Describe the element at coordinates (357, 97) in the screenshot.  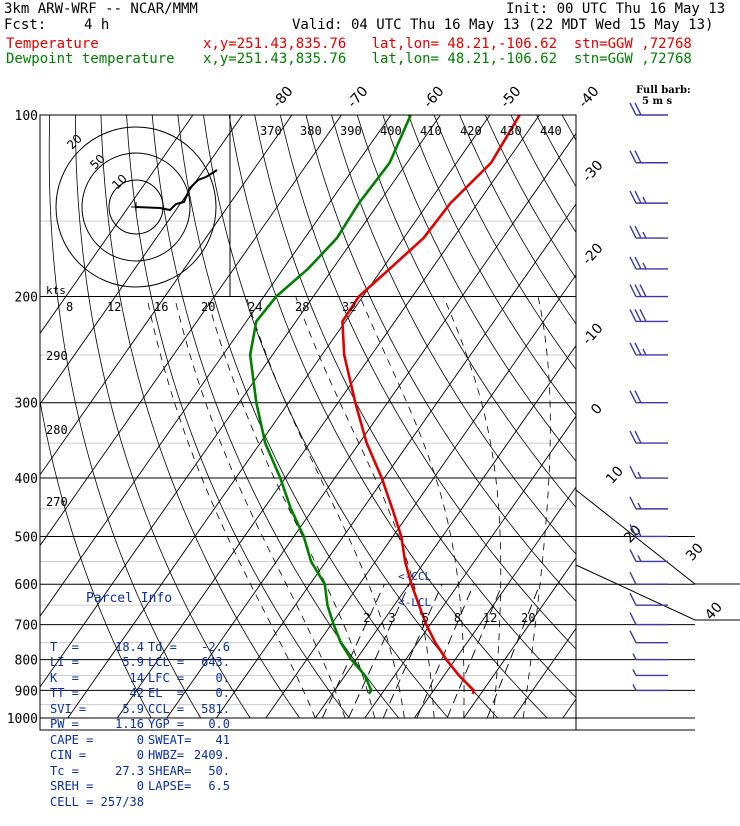
I see `isotherm-tick-label: -70` at that location.